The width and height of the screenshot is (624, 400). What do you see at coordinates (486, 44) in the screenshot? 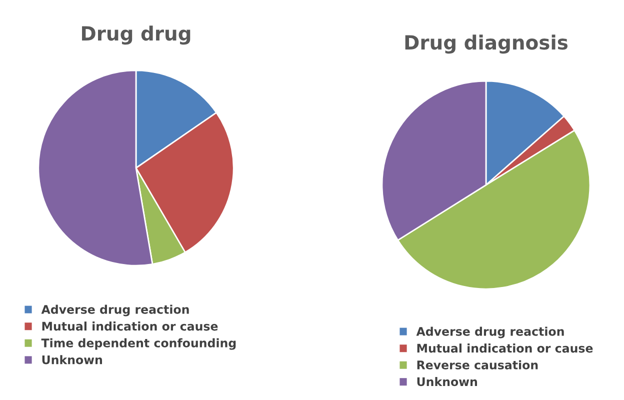
I see `chart-title: Drug diagnosis` at bounding box center [486, 44].